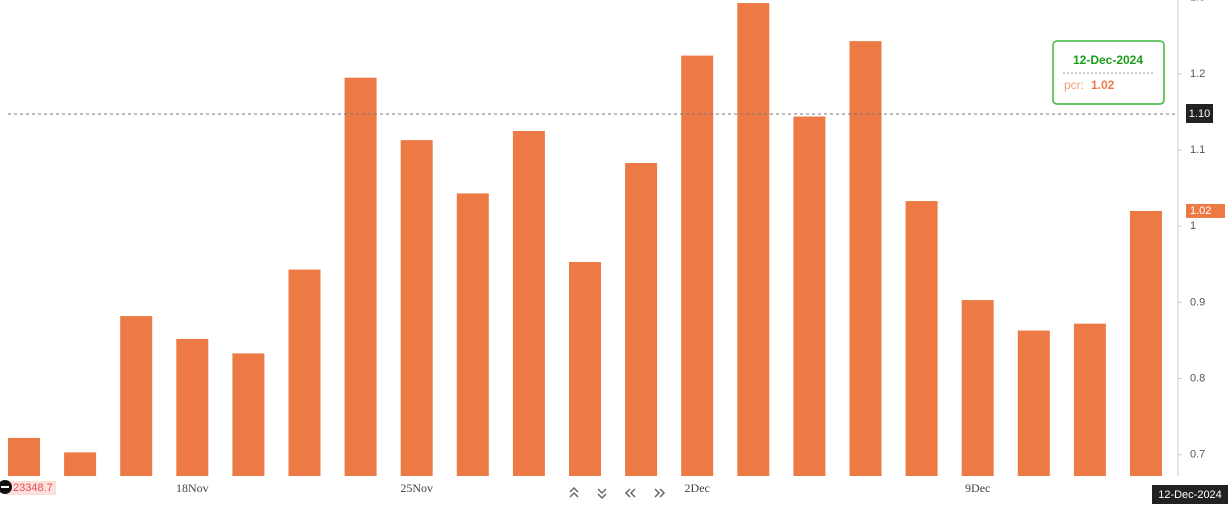  I want to click on bottom-left-label: 23348.7, so click(33, 488).